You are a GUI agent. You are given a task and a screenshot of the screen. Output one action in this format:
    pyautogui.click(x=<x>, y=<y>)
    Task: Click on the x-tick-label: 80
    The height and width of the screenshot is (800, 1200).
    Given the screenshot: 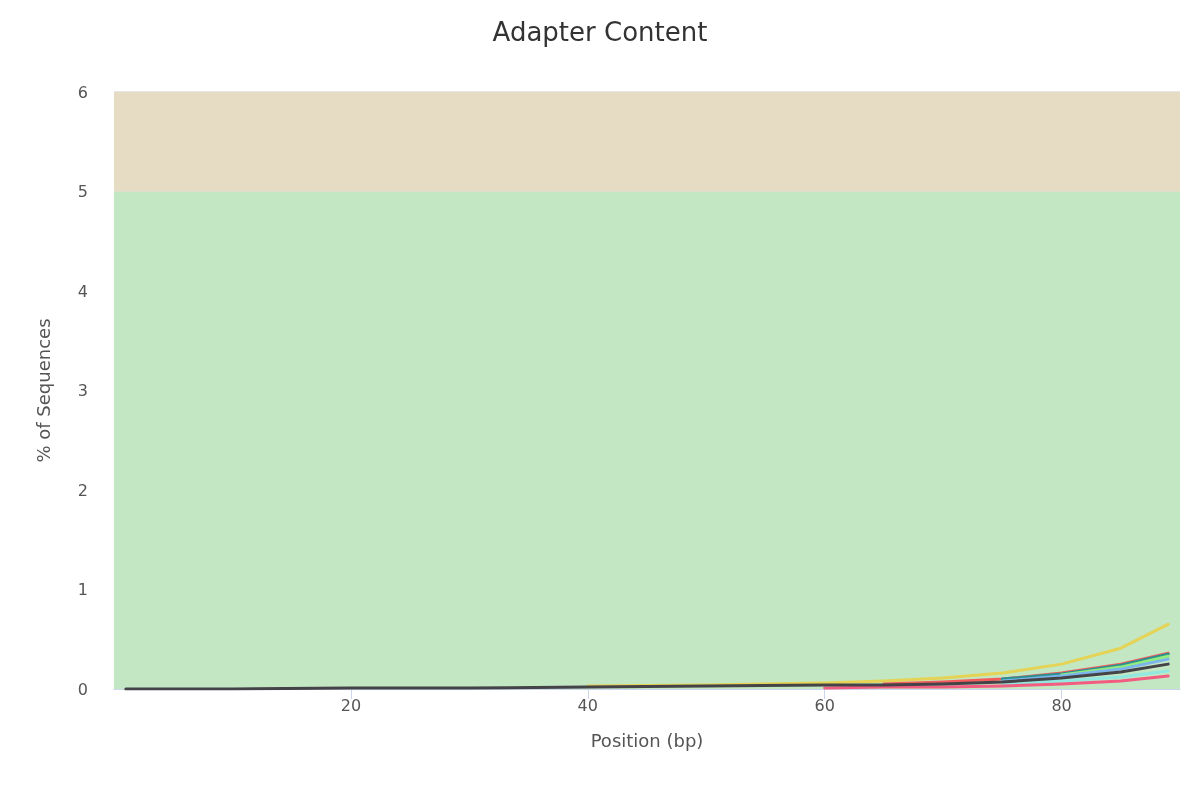 What is the action you would take?
    pyautogui.click(x=1061, y=705)
    